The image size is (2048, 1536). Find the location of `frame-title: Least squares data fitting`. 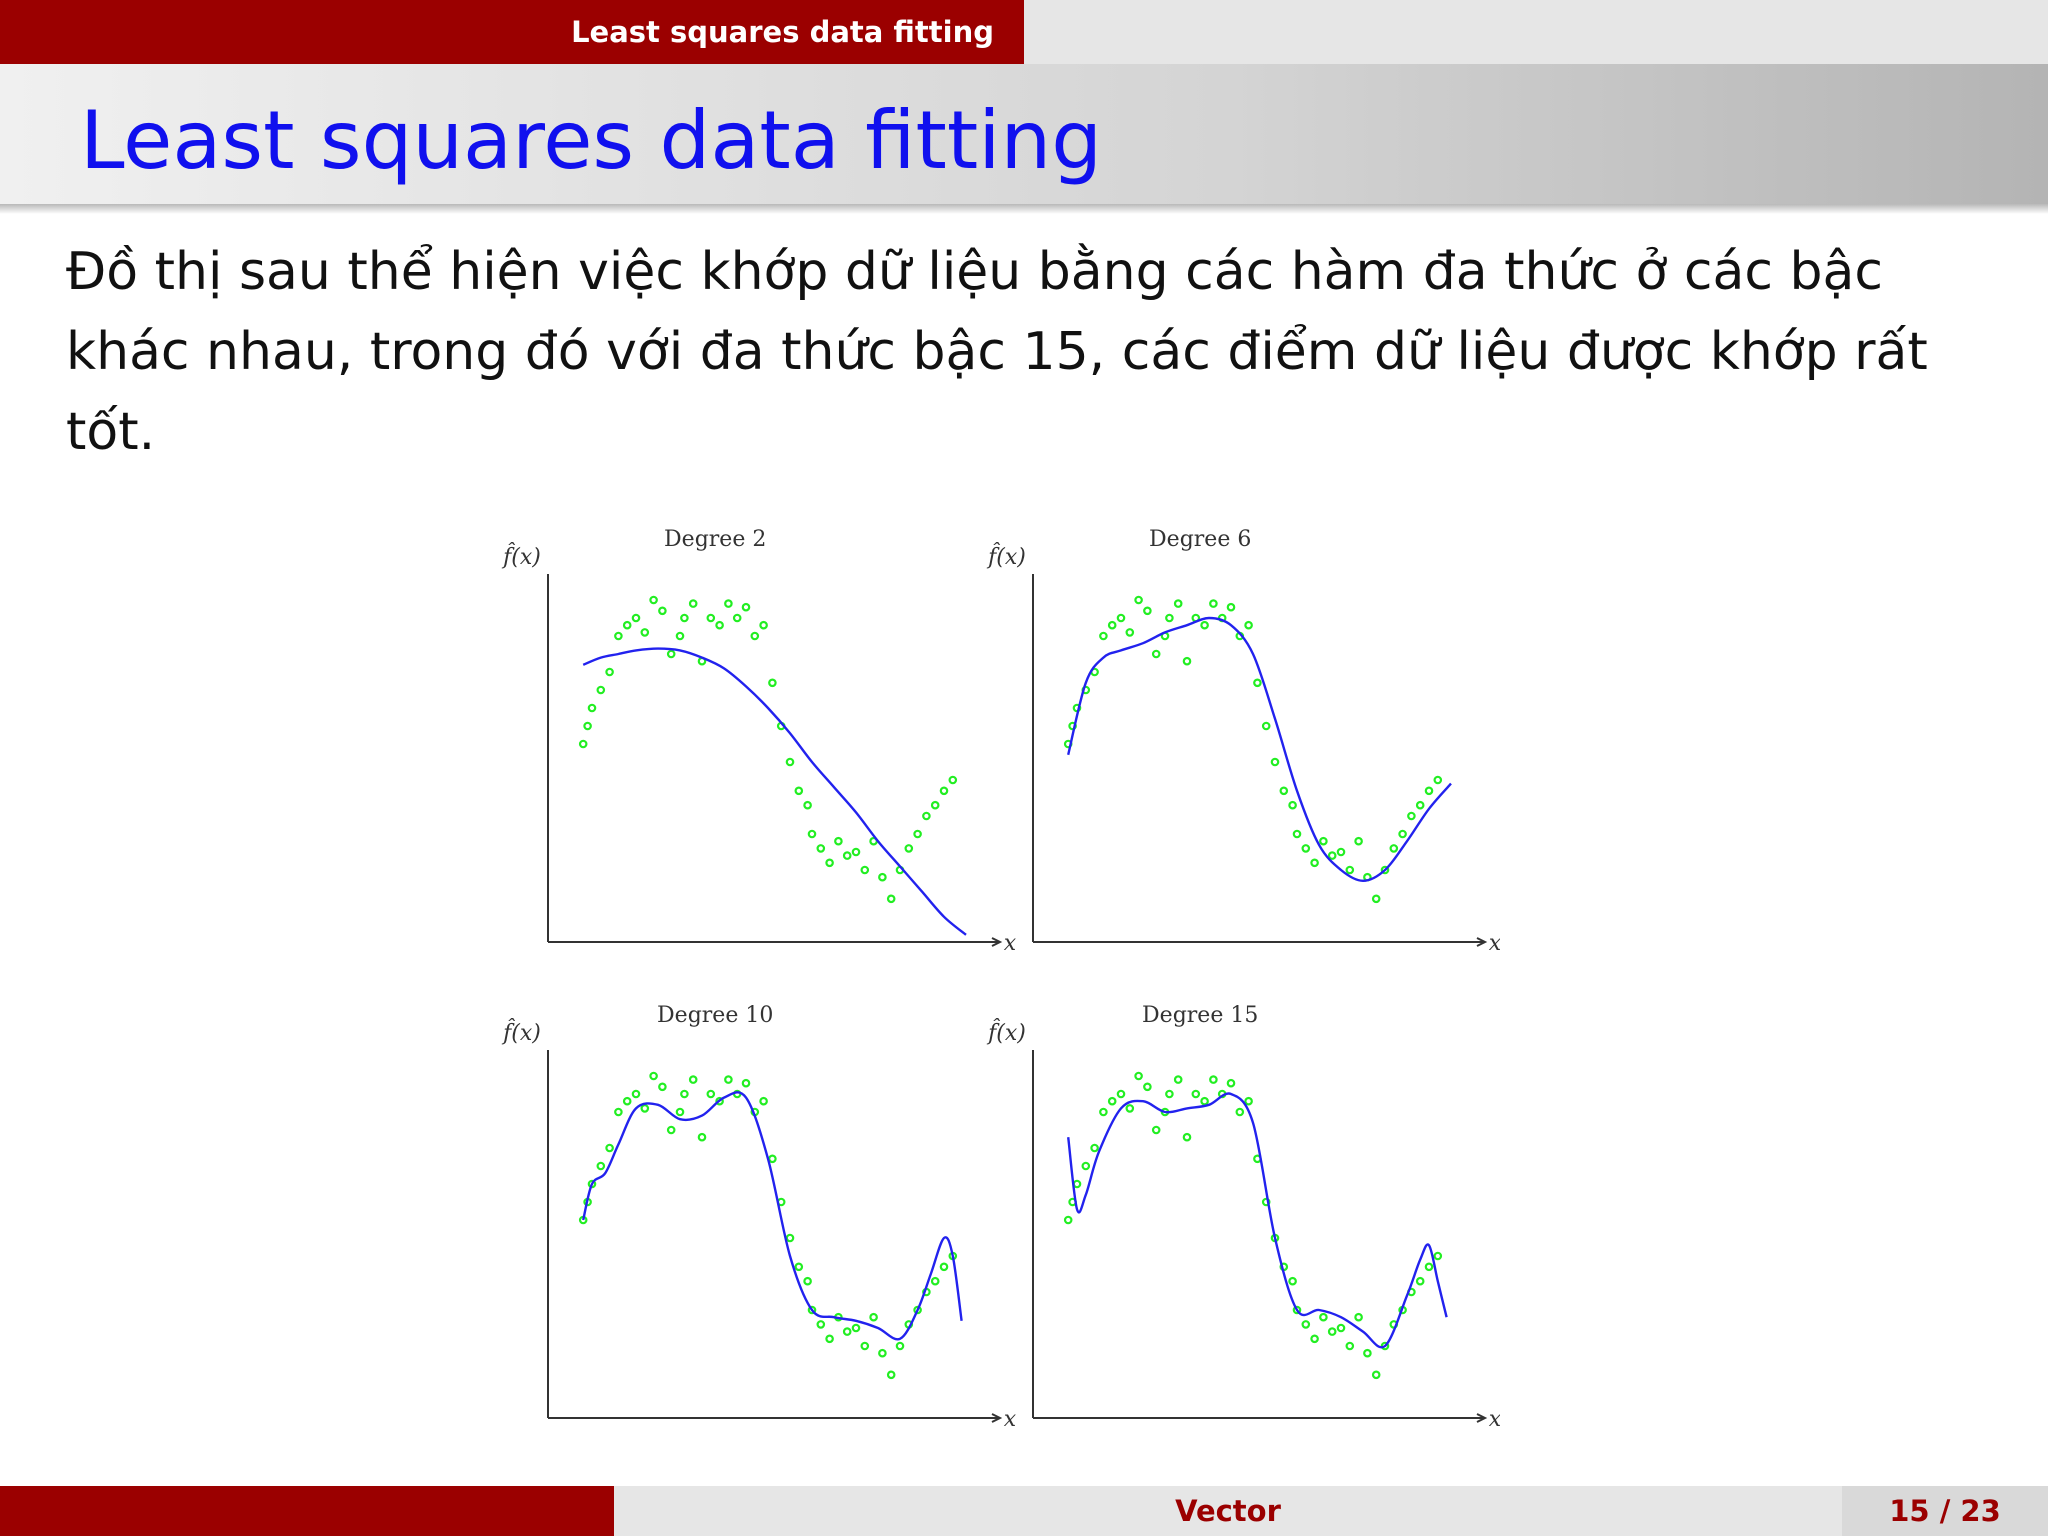

frame-title: Least squares data fitting is located at coordinates (591, 140).